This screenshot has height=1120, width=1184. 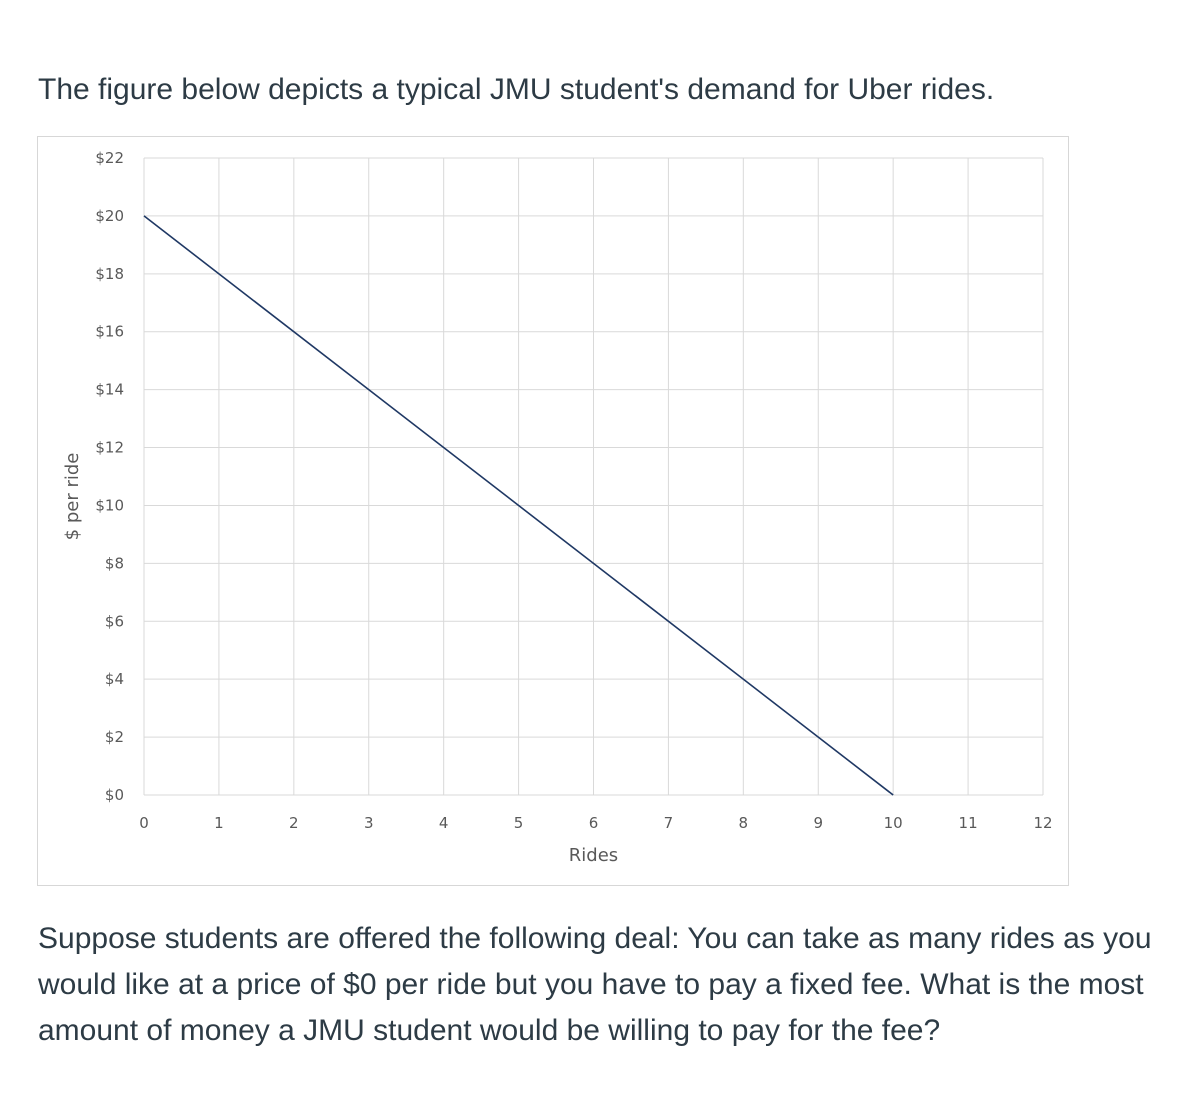 I want to click on x-tick-label: 2, so click(x=294, y=823).